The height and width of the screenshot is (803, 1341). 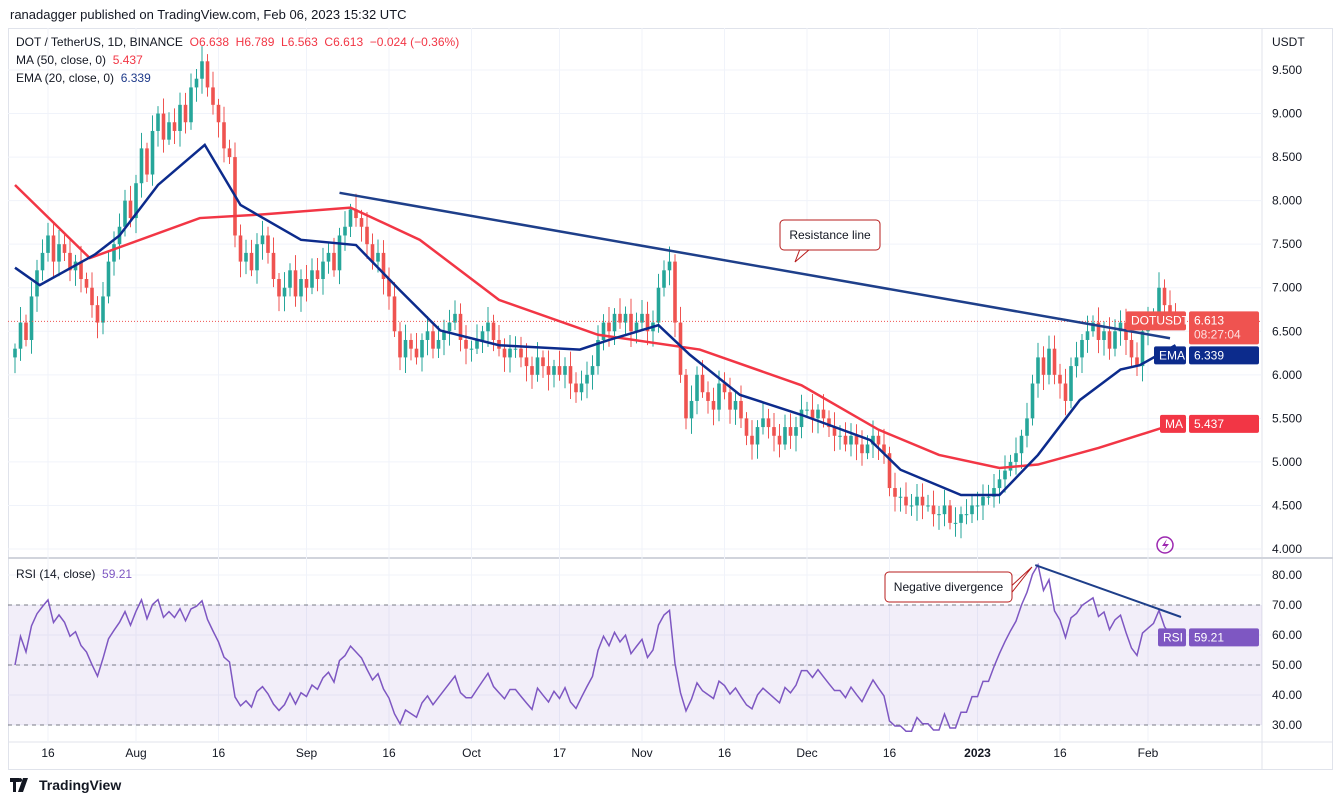 I want to click on ema-tag-bg, so click(x=1170, y=355).